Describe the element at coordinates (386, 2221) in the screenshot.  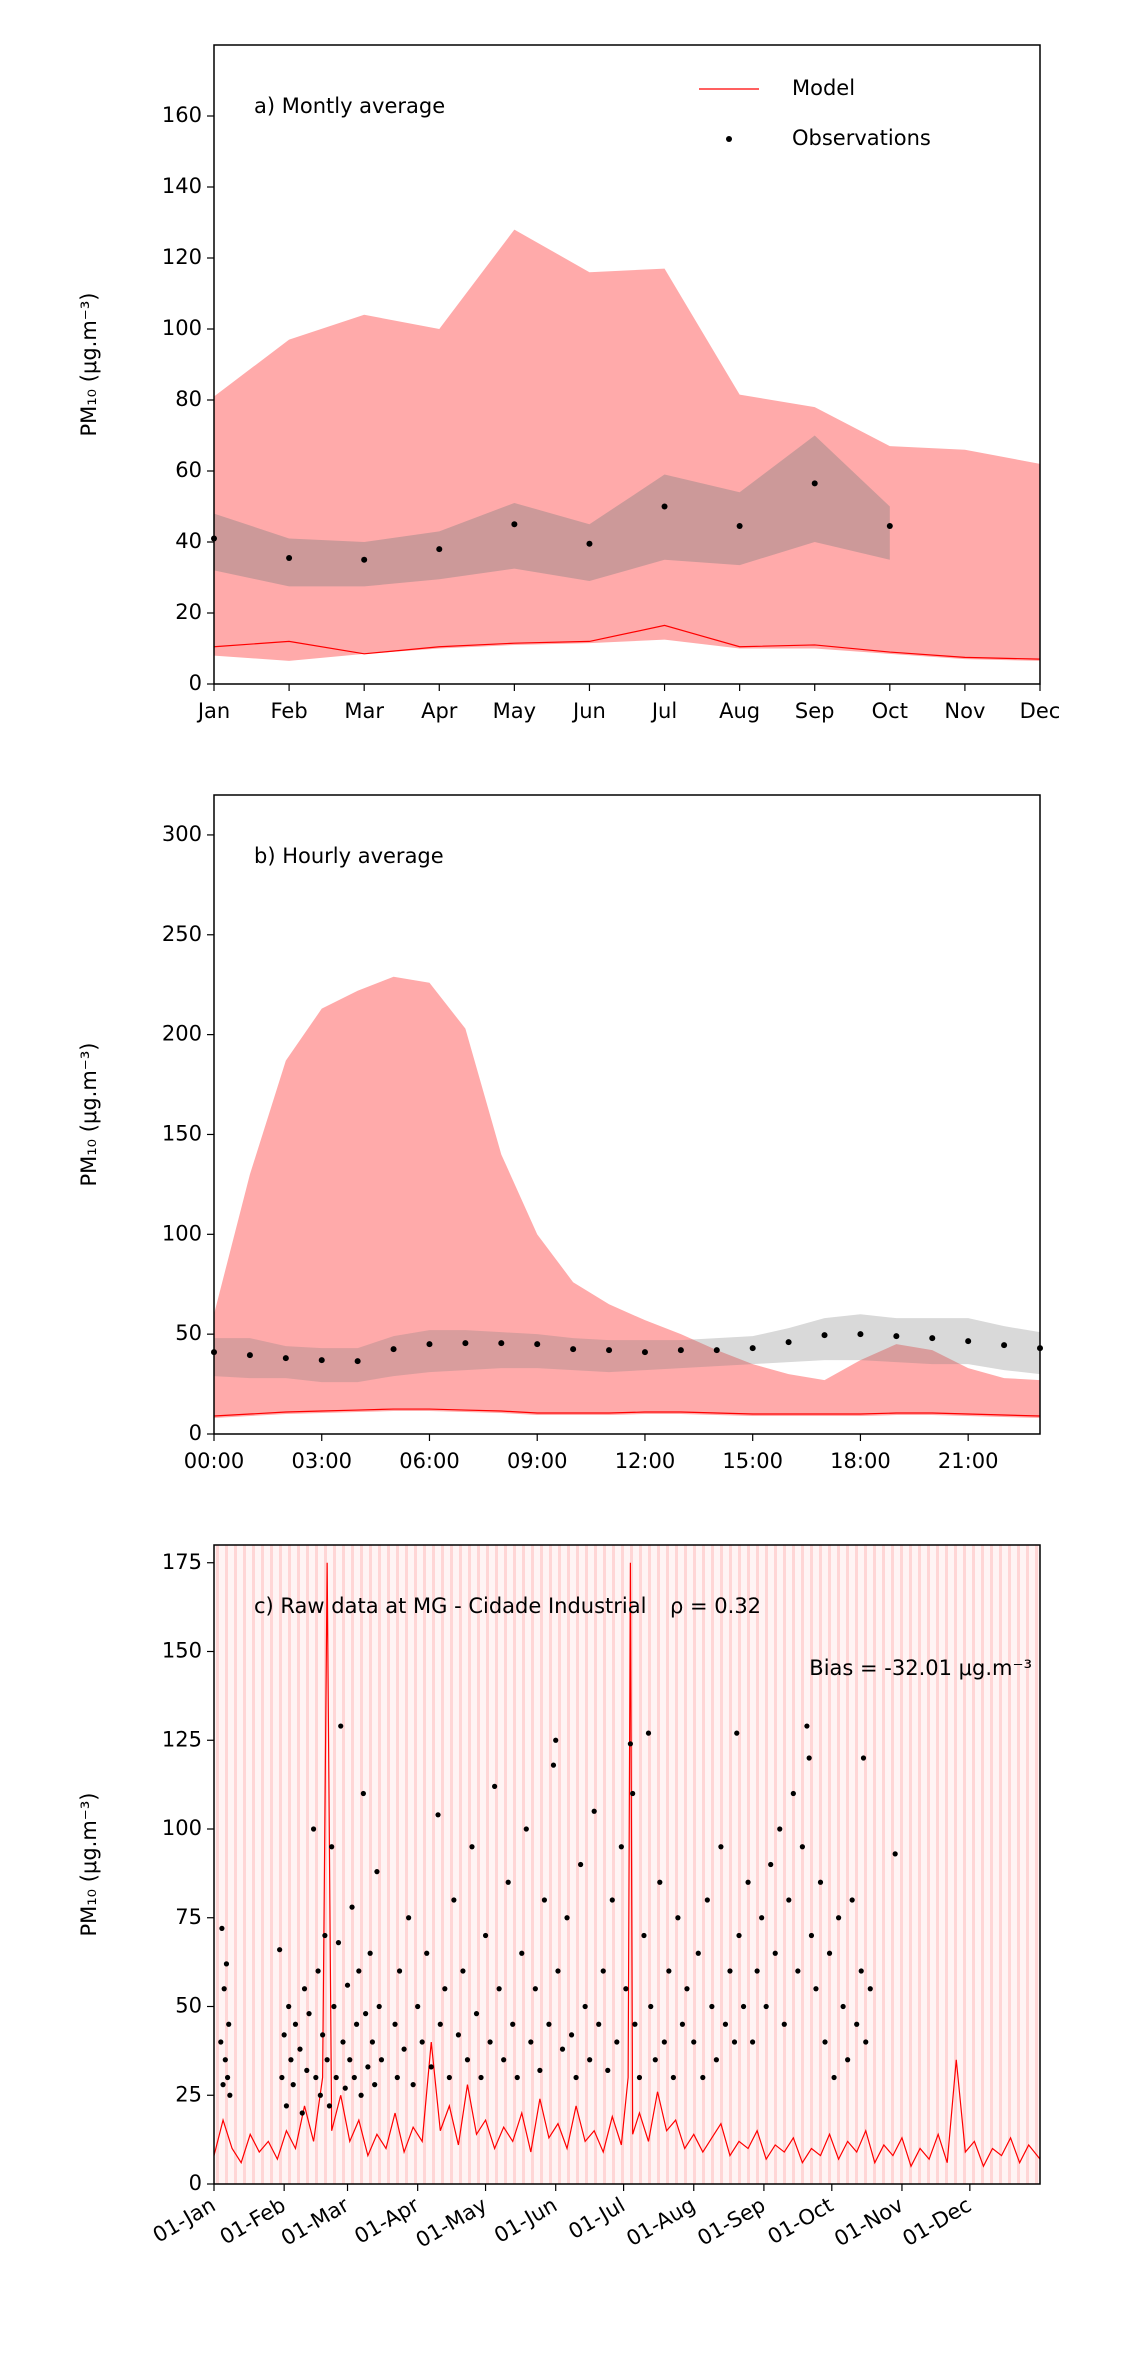
I see `x-tick-label: 01-Apr` at that location.